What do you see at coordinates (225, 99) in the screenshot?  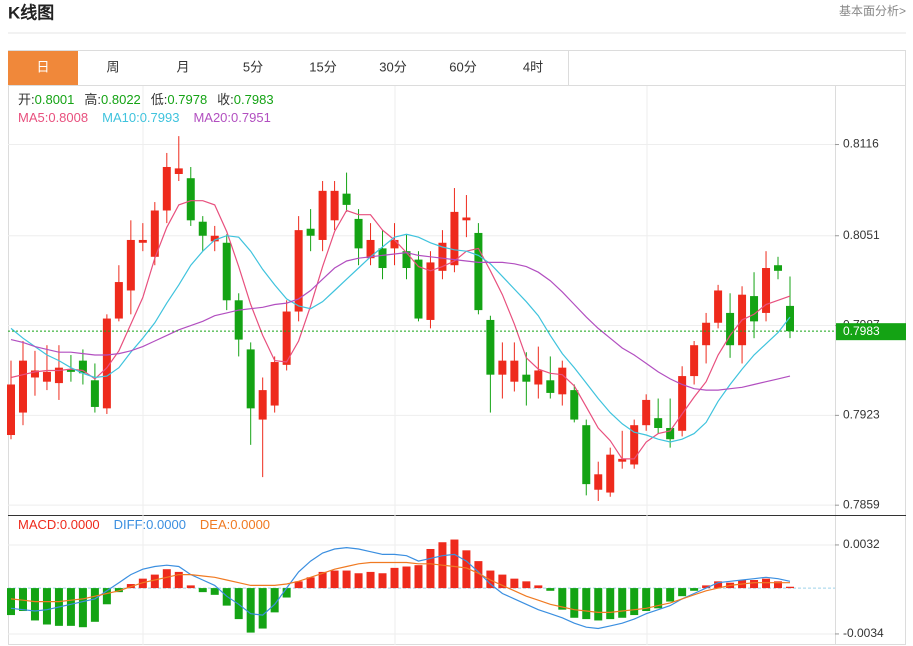 I see `ohlc-label: 收:` at bounding box center [225, 99].